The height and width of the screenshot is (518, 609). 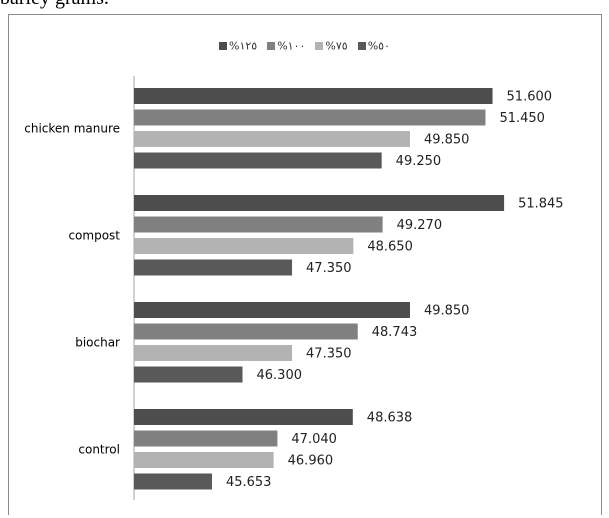 What do you see at coordinates (336, 46) in the screenshot?
I see `legend-label: %٧٥` at bounding box center [336, 46].